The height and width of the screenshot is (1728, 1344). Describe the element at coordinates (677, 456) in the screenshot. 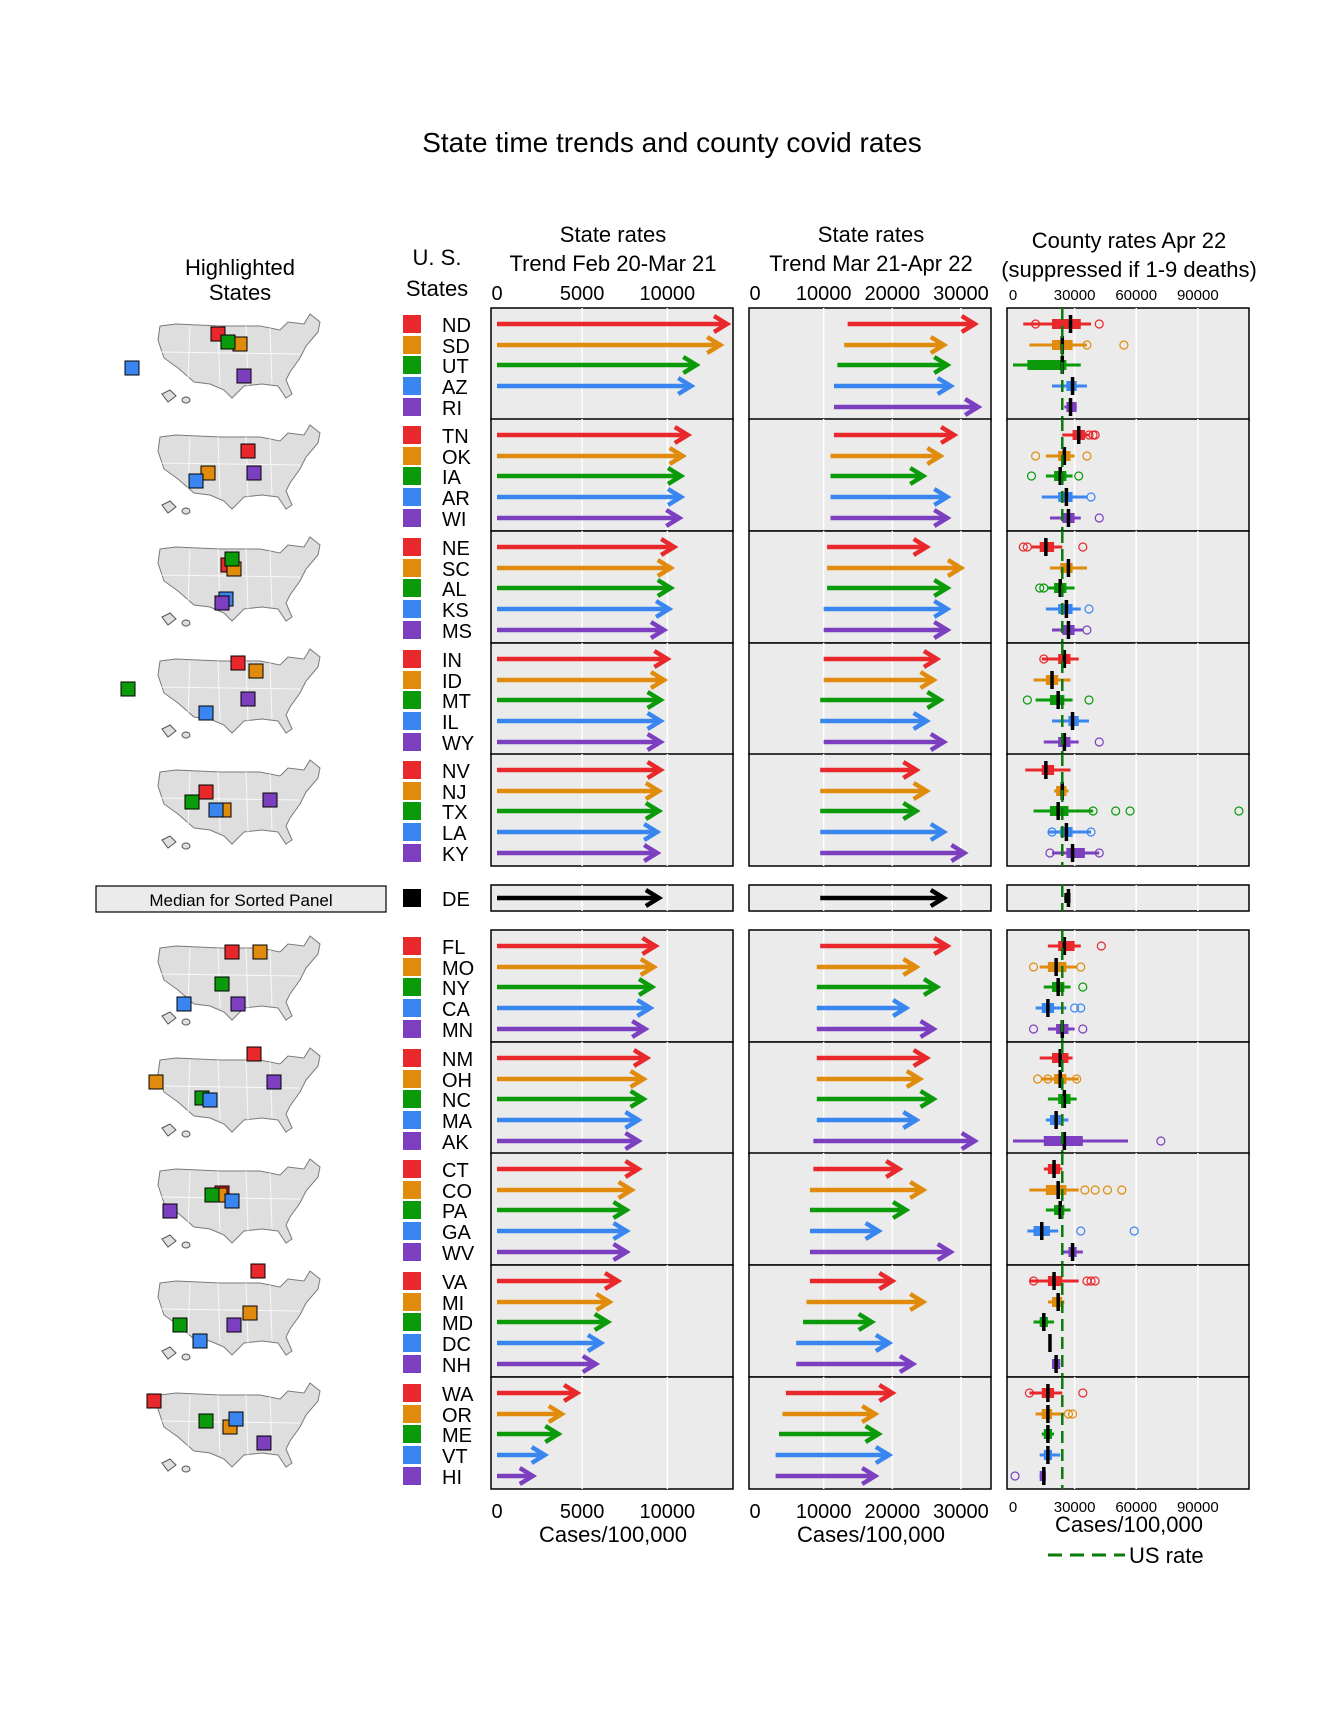

I see `trend1-arrow-OK-head` at that location.